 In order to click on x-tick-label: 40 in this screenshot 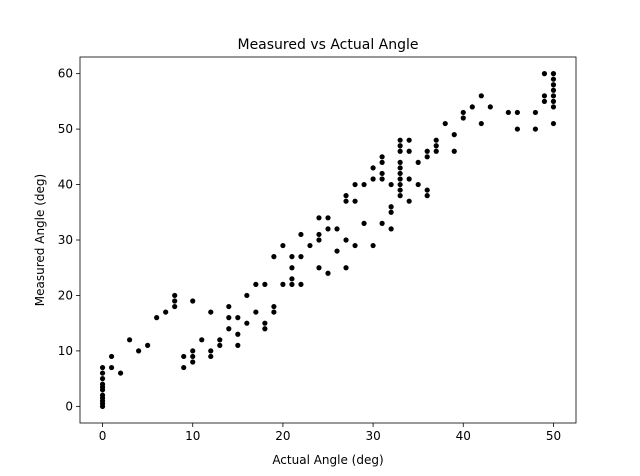, I will do `click(463, 436)`.